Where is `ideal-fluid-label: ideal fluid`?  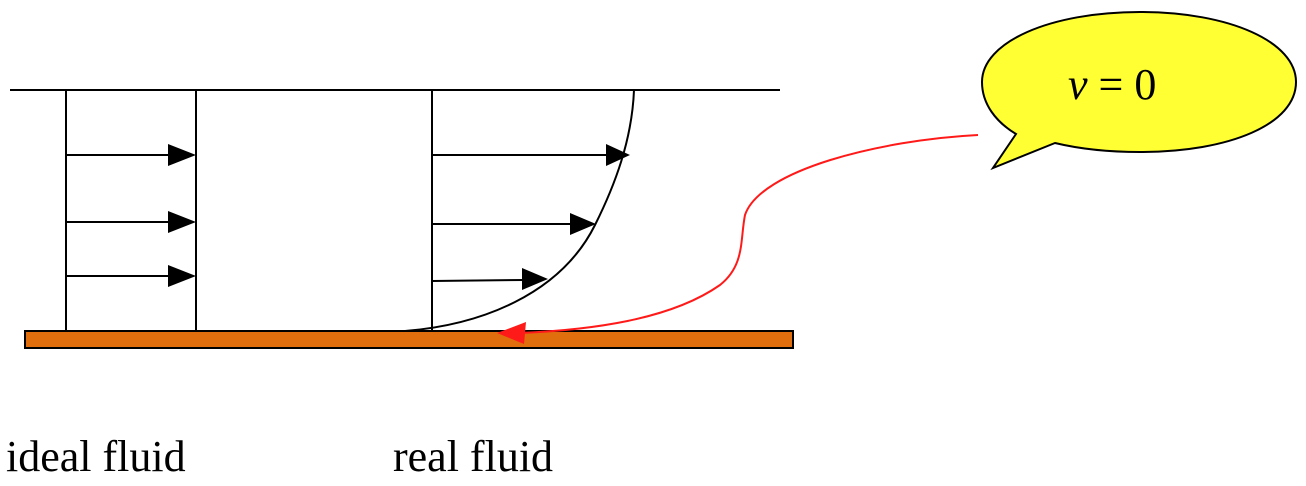 ideal-fluid-label: ideal fluid is located at coordinates (96, 456).